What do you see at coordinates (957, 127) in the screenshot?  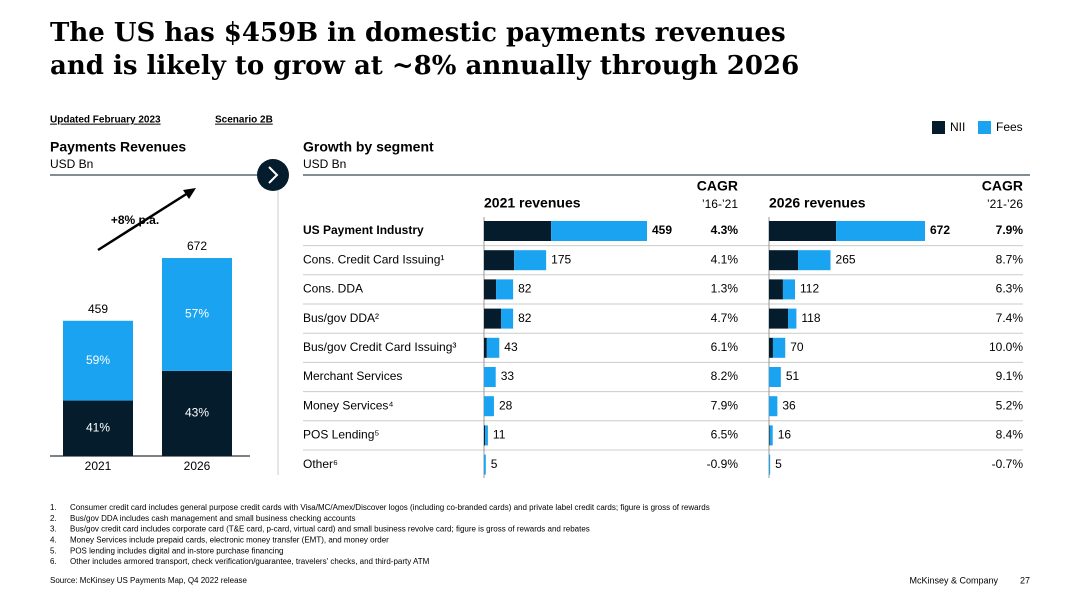 I see `legend-label: NII` at bounding box center [957, 127].